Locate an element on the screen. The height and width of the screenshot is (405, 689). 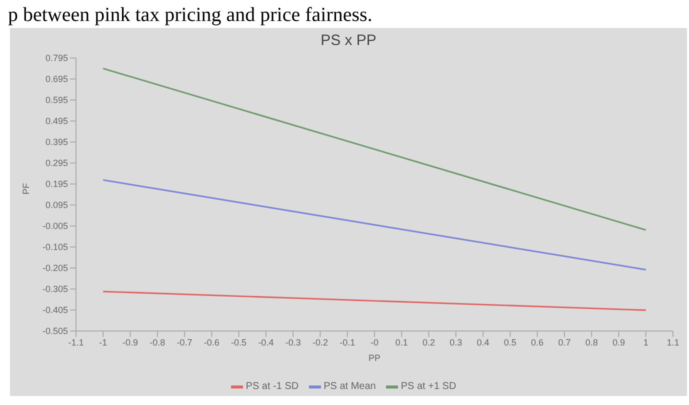
y-axis-title: PF is located at coordinates (26, 188).